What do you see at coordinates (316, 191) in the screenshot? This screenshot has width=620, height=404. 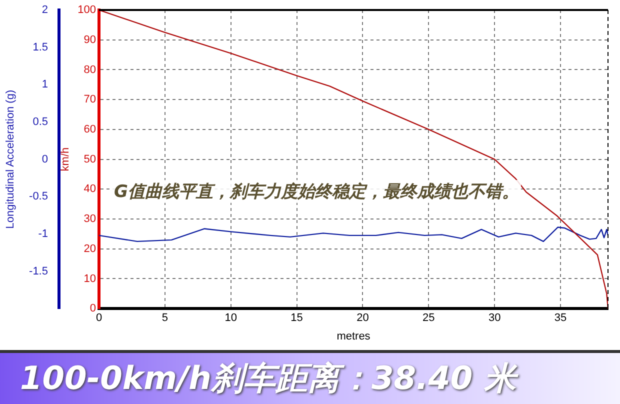 I see `annotation: G值曲线平直，刹车力度始终稳定，最终成绩也不错。` at bounding box center [316, 191].